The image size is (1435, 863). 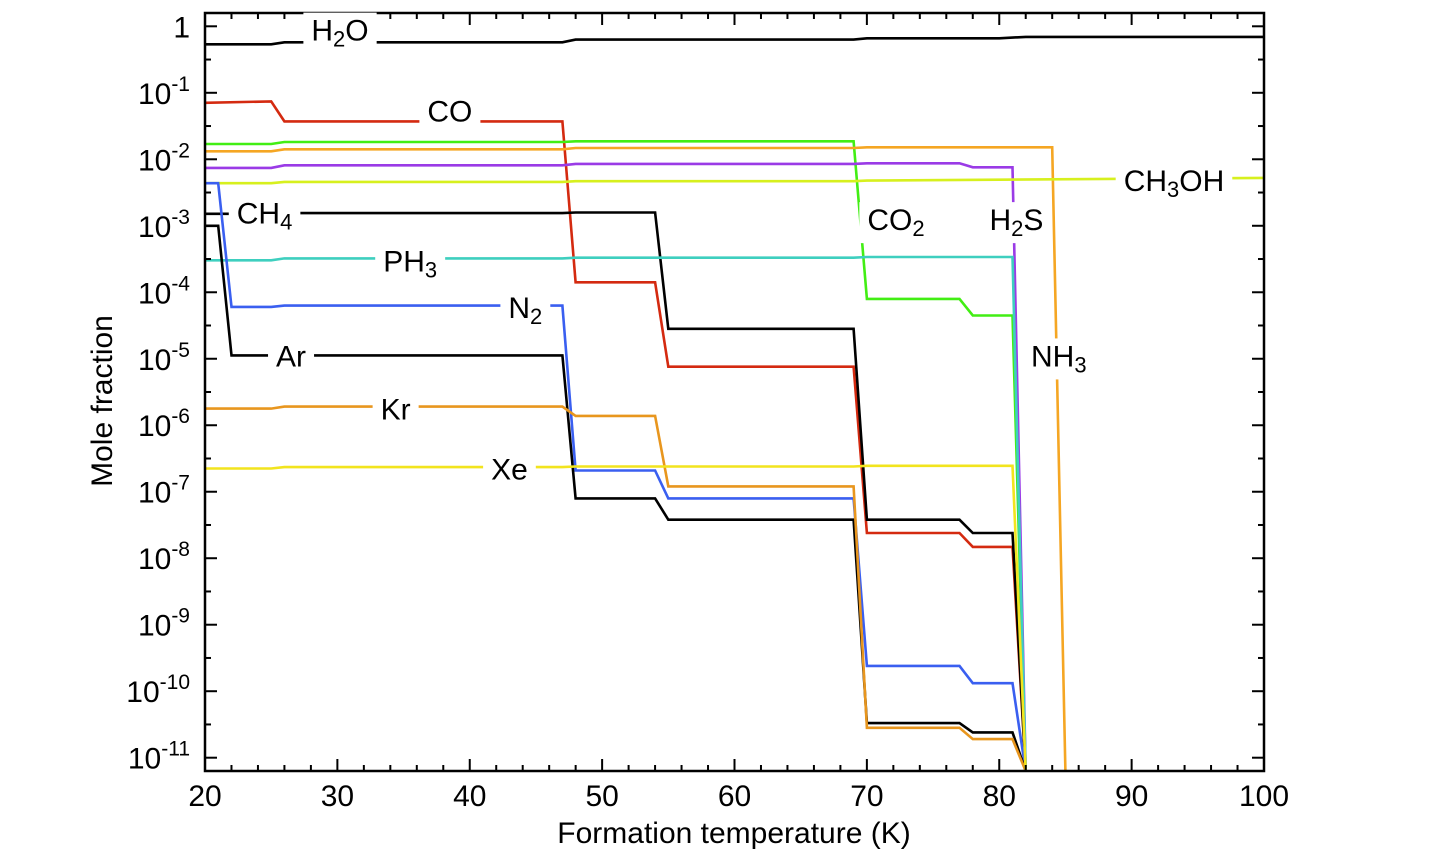 I want to click on y-tick-label: 10⁻⁶, so click(x=164, y=424).